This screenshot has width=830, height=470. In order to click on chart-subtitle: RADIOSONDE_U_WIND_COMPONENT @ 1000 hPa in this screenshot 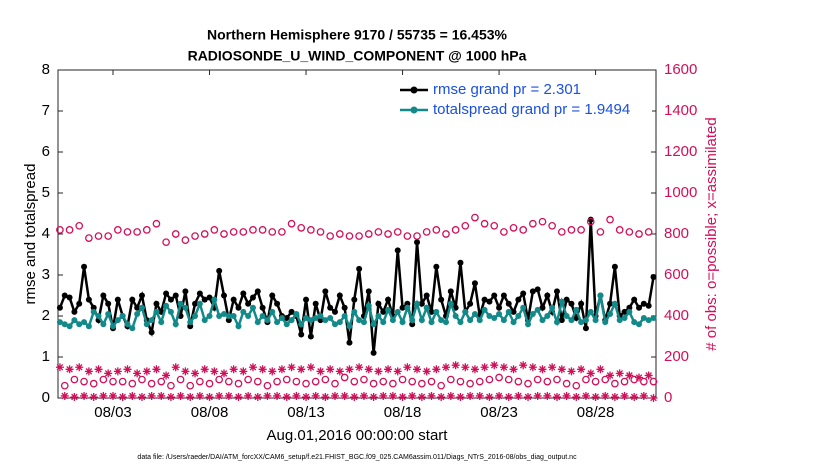, I will do `click(357, 56)`.